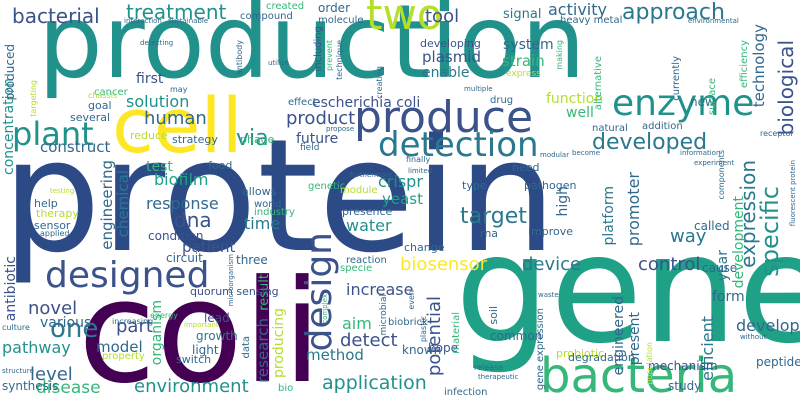 The height and width of the screenshot is (400, 800). Describe the element at coordinates (133, 321) in the screenshot. I see `word-increasing: increasing` at that location.